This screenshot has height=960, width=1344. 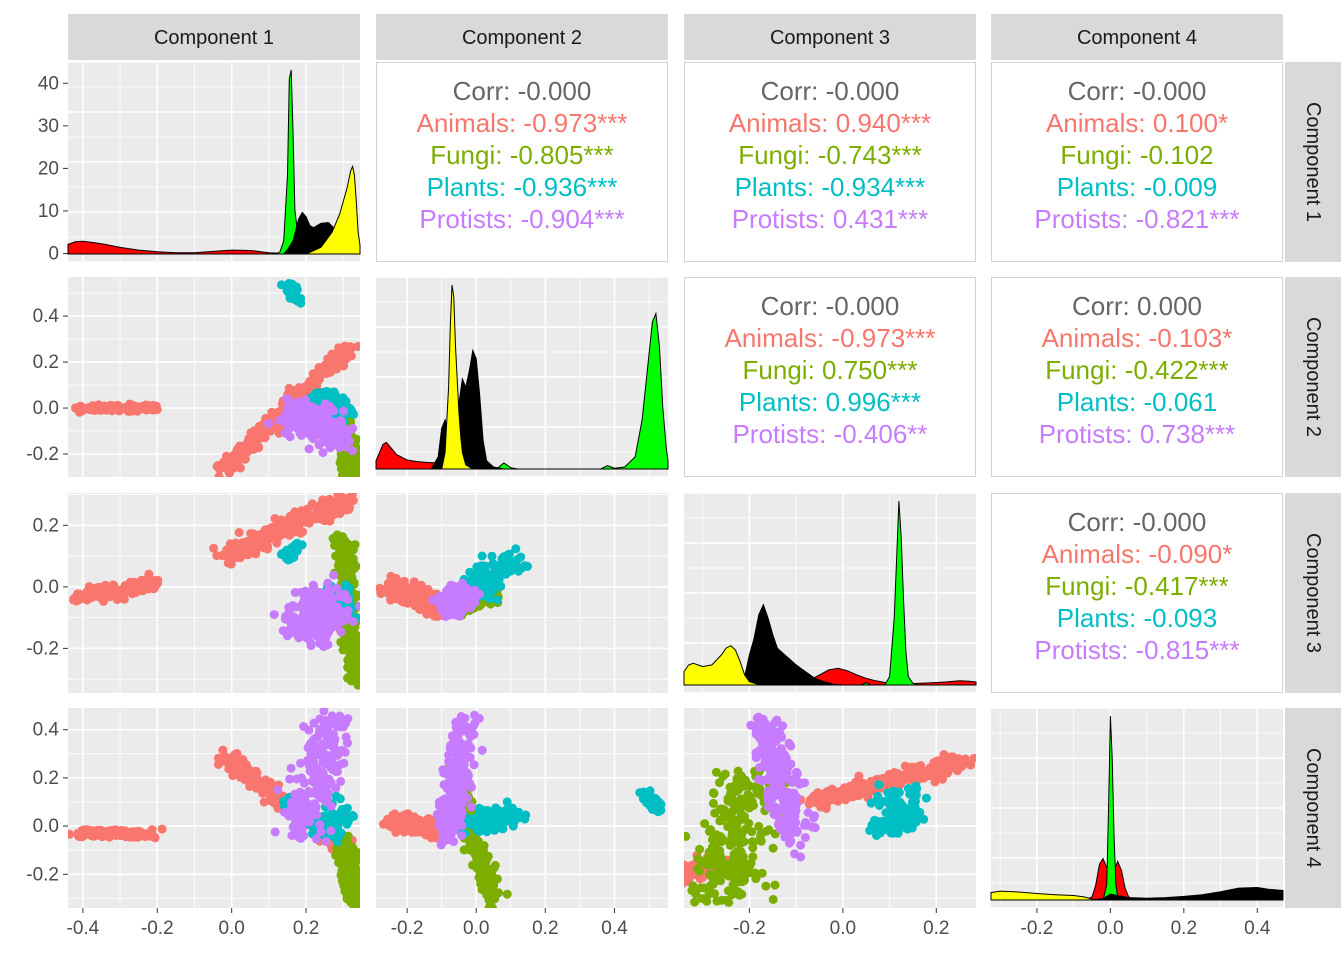 I want to click on correlation-line: Plants: 0.996***, so click(x=830, y=402).